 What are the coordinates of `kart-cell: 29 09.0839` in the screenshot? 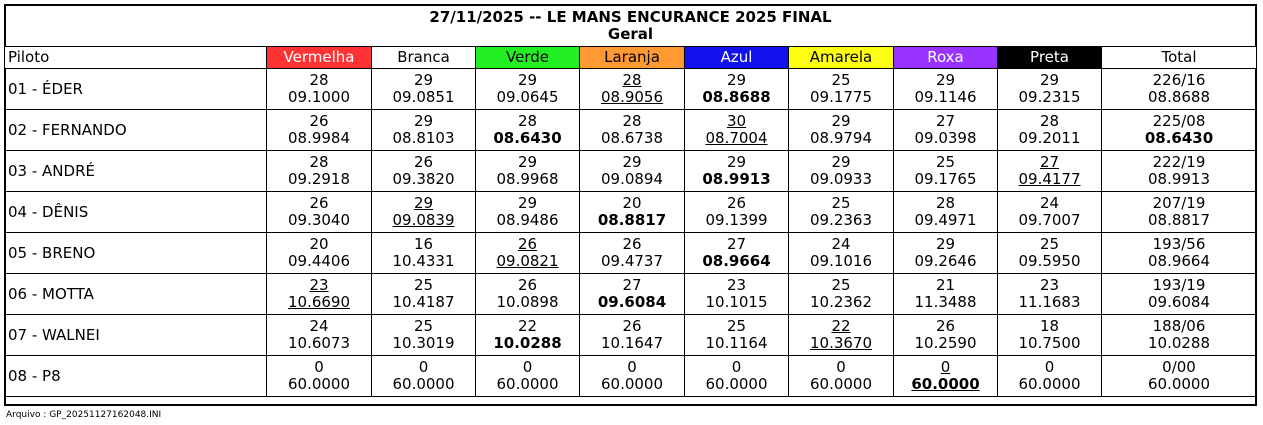 It's located at (423, 212).